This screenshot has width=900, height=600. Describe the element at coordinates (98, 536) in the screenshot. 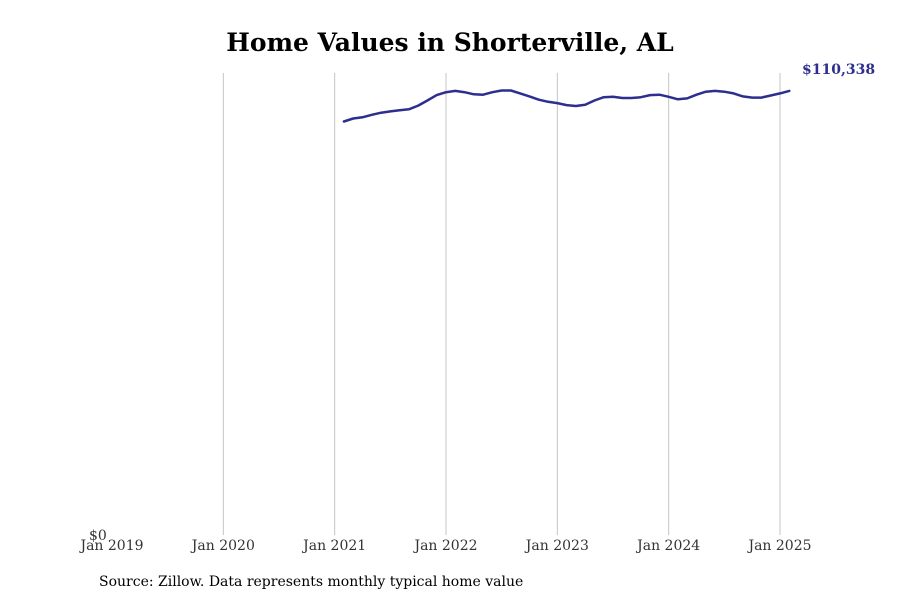

I see `y-tick-label: $0` at that location.